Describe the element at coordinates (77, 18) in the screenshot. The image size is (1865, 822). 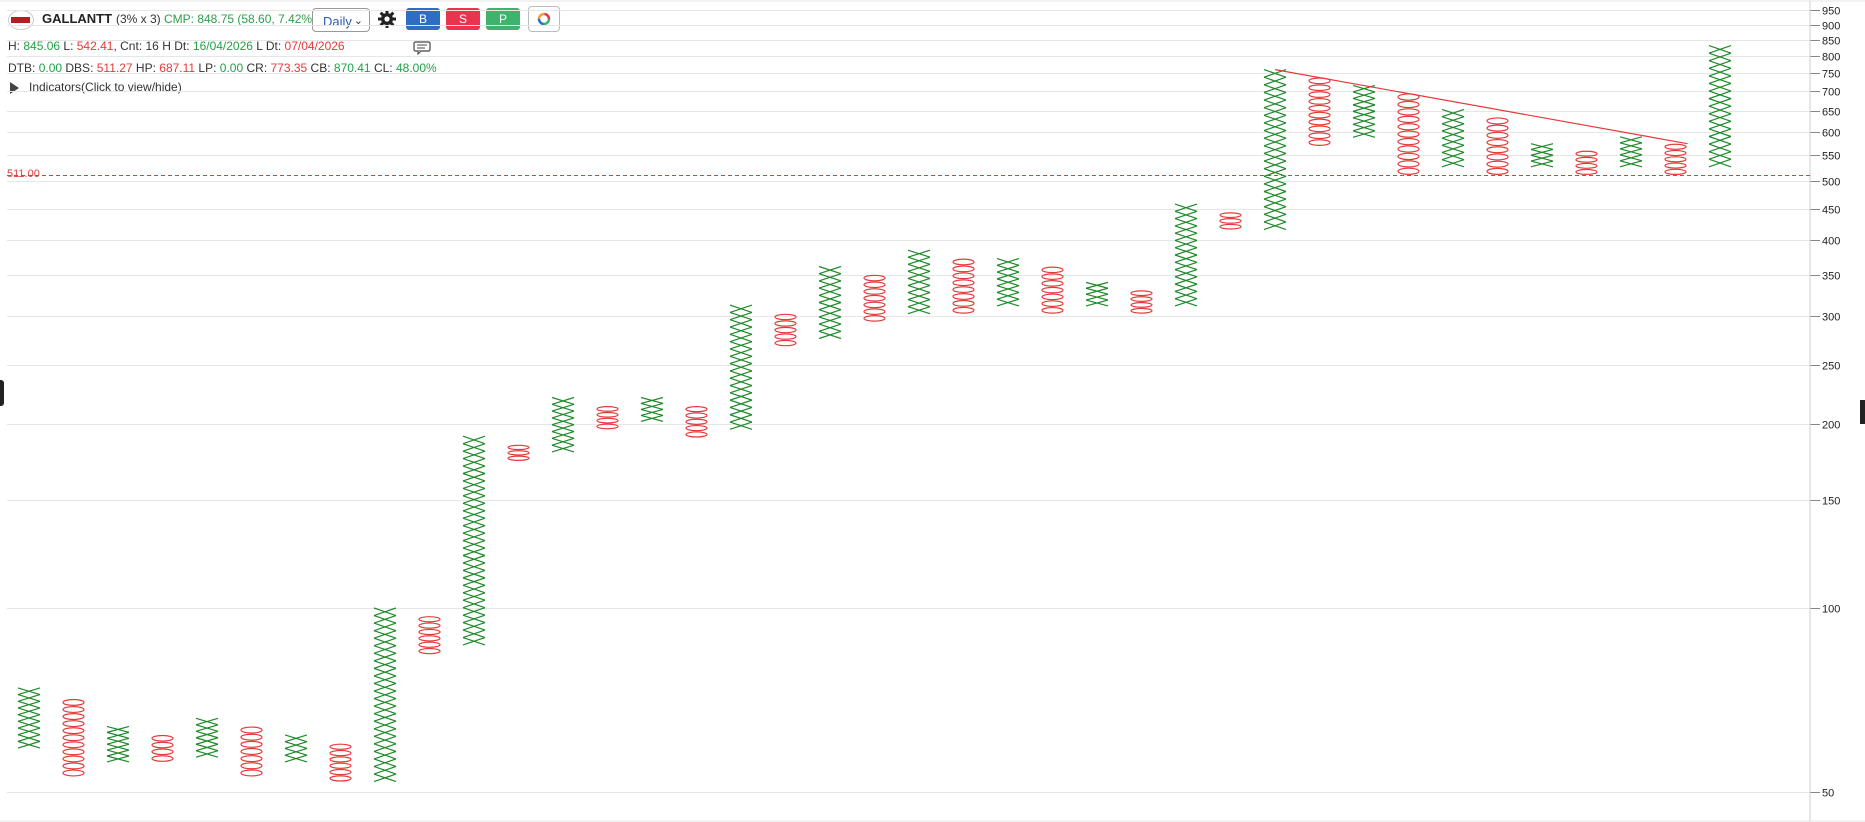
I see `symbol-name: GALLANTT` at that location.